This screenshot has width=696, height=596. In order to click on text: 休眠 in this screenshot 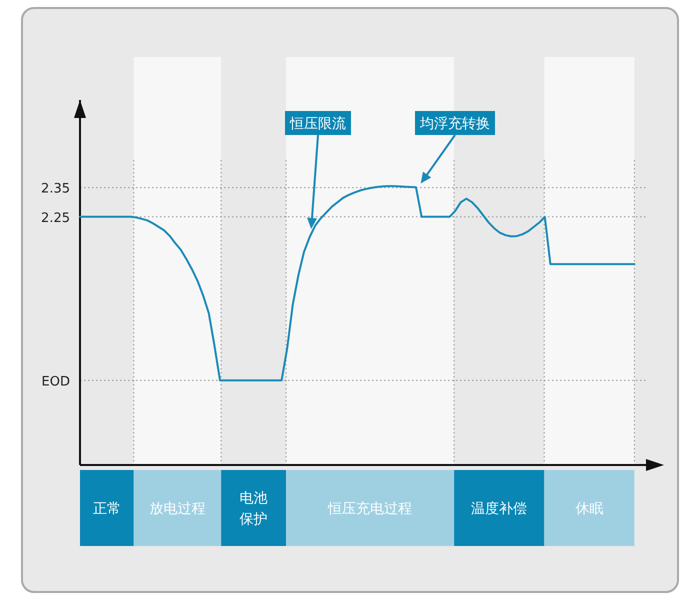, I will do `click(589, 509)`.